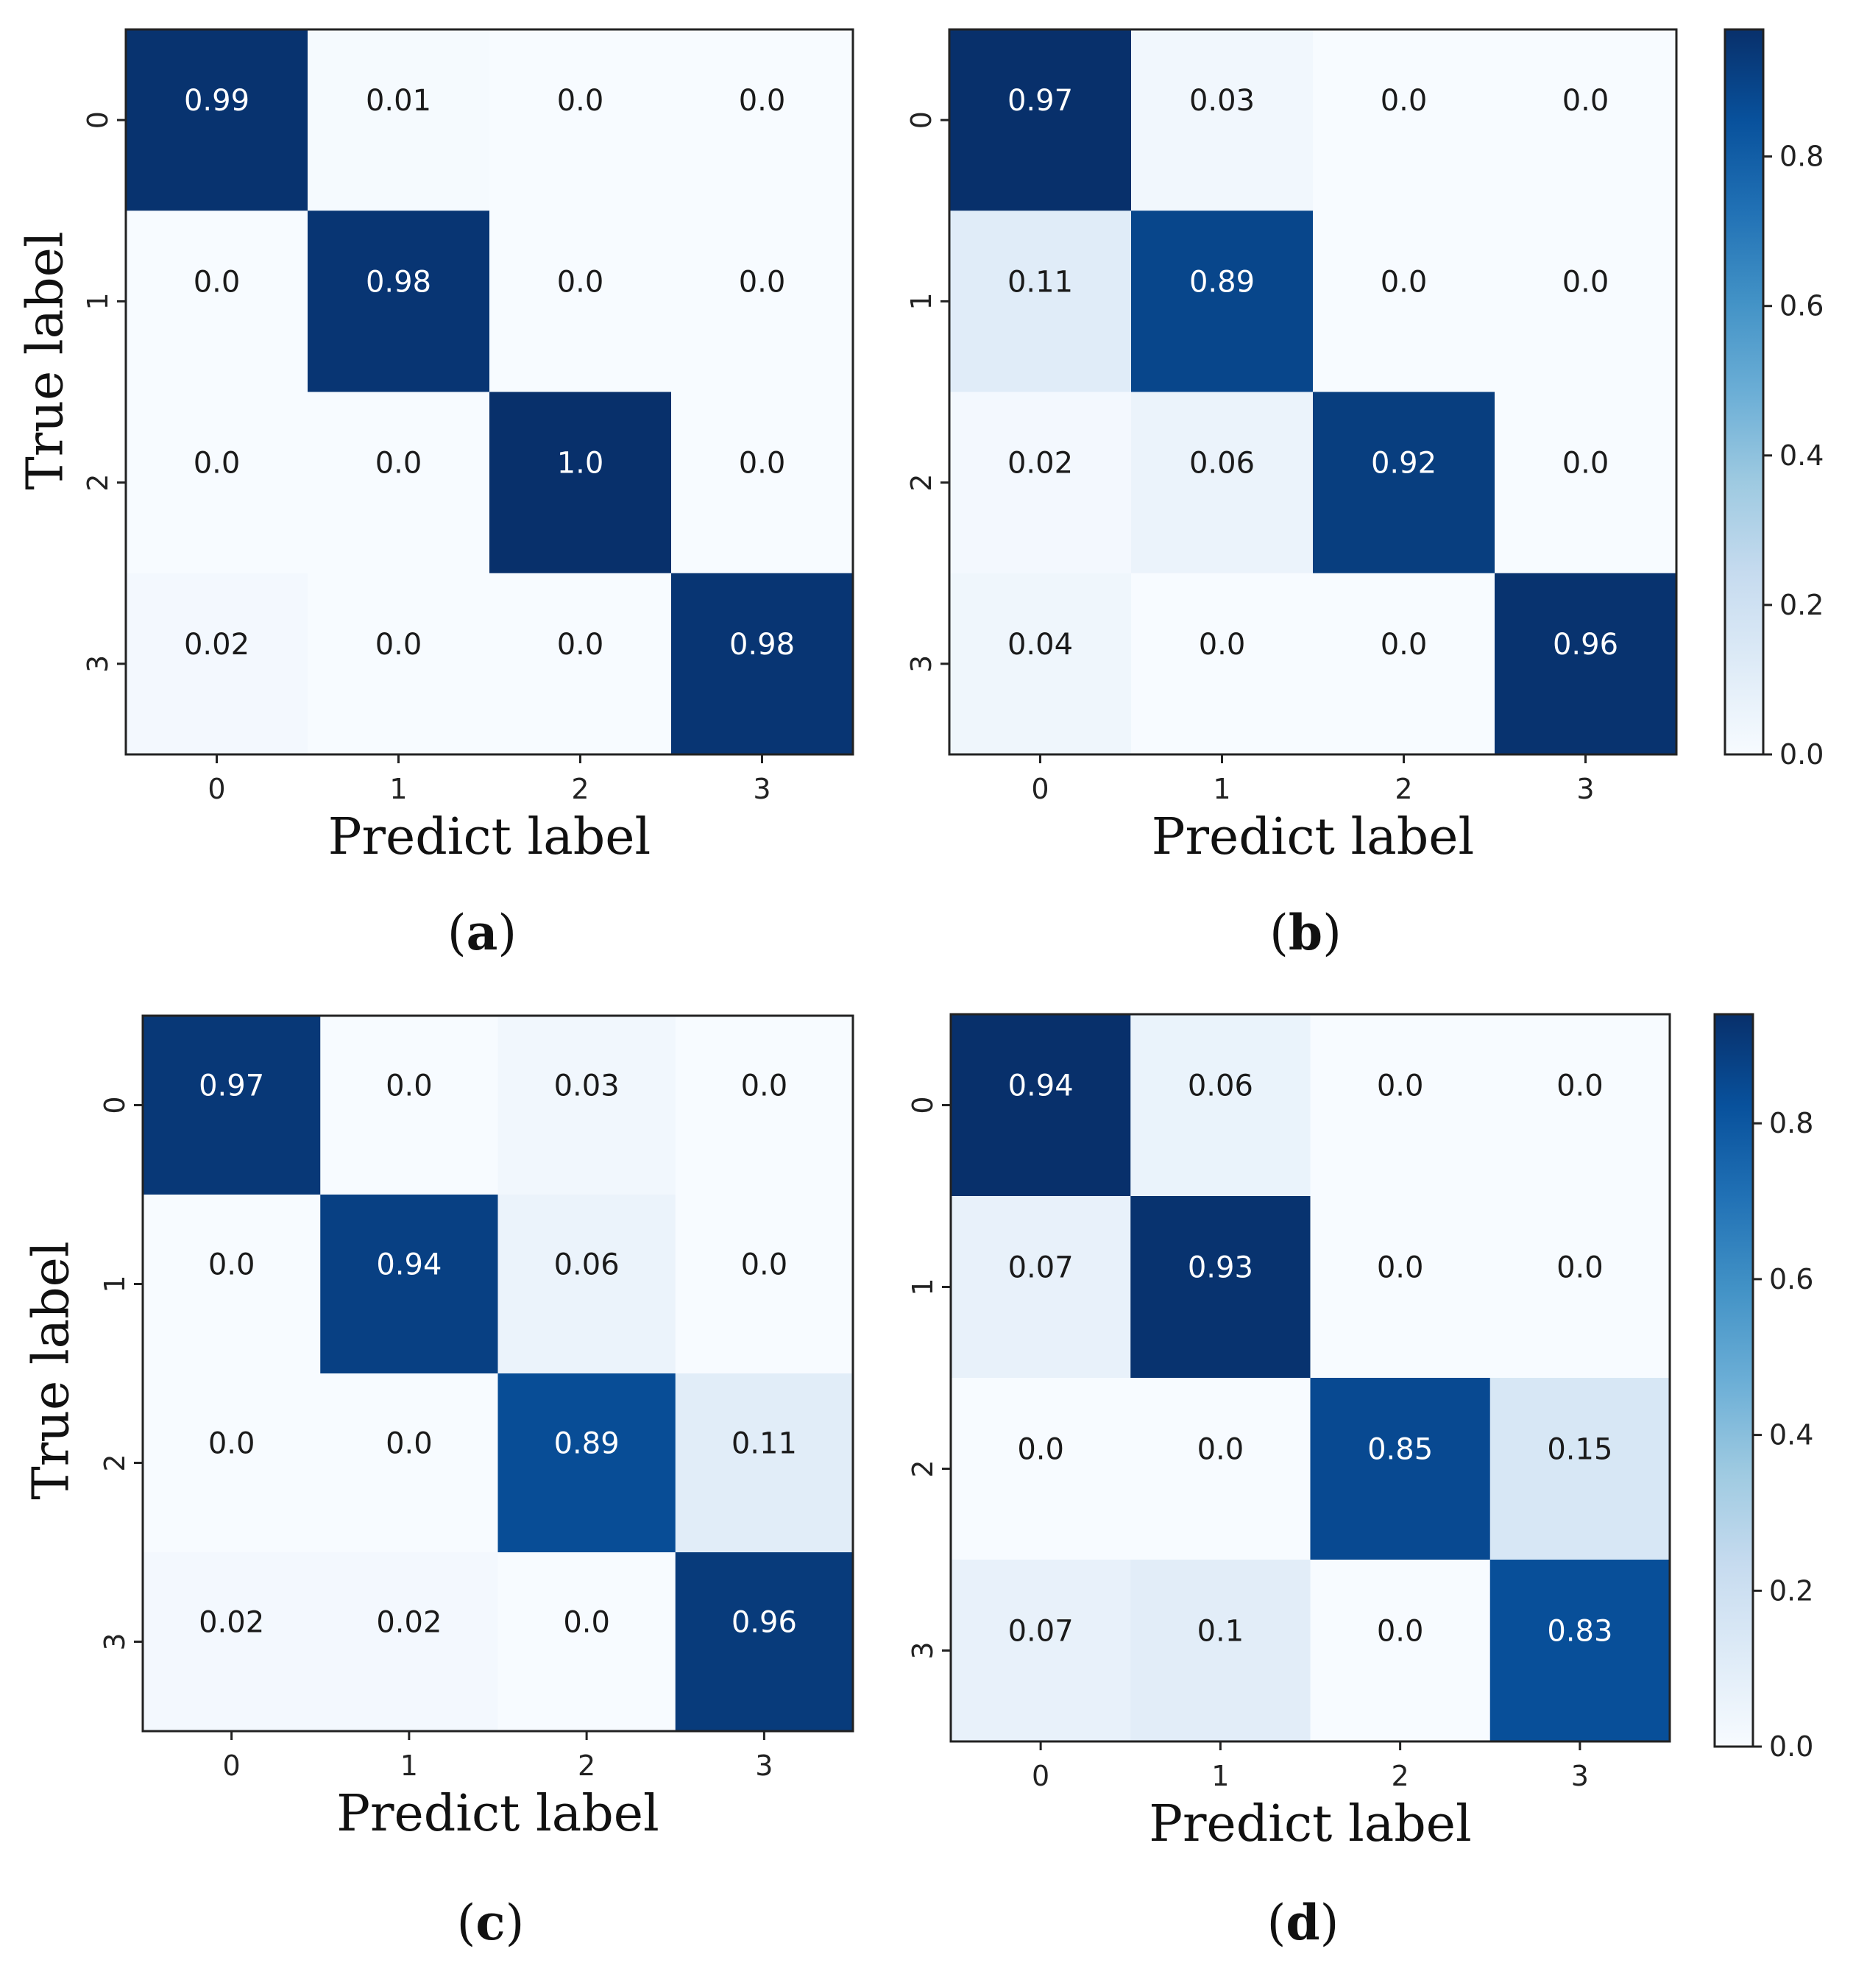 This screenshot has height=1988, width=1867. I want to click on y-tick-label: 0, so click(923, 1105).